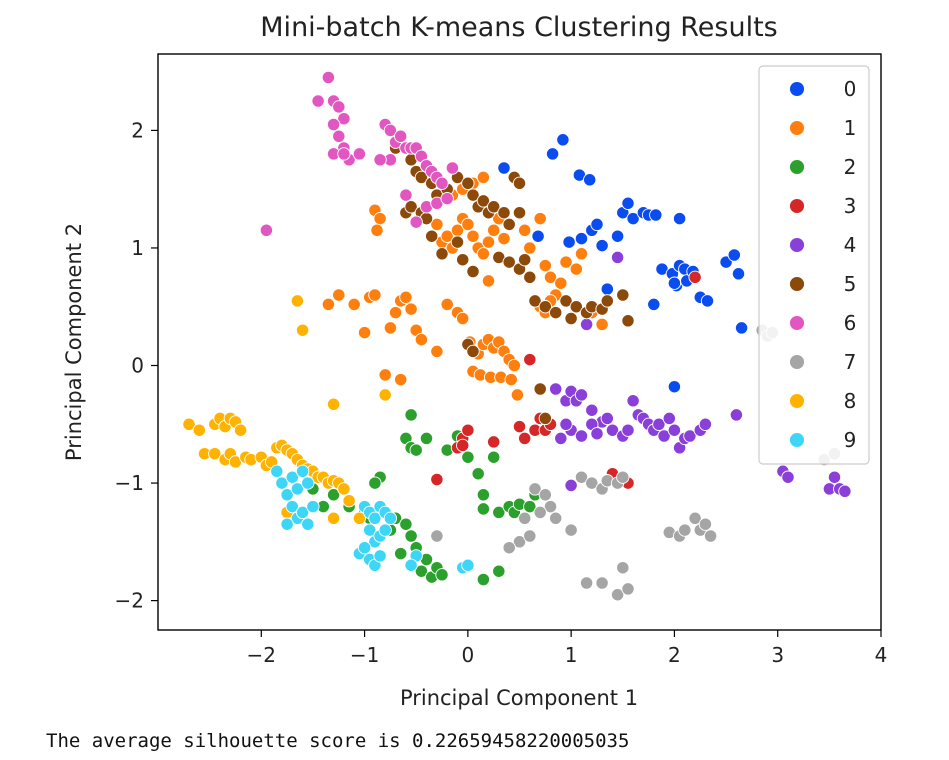 The width and height of the screenshot is (949, 760). Describe the element at coordinates (850, 206) in the screenshot. I see `legend-label-3: 3` at that location.